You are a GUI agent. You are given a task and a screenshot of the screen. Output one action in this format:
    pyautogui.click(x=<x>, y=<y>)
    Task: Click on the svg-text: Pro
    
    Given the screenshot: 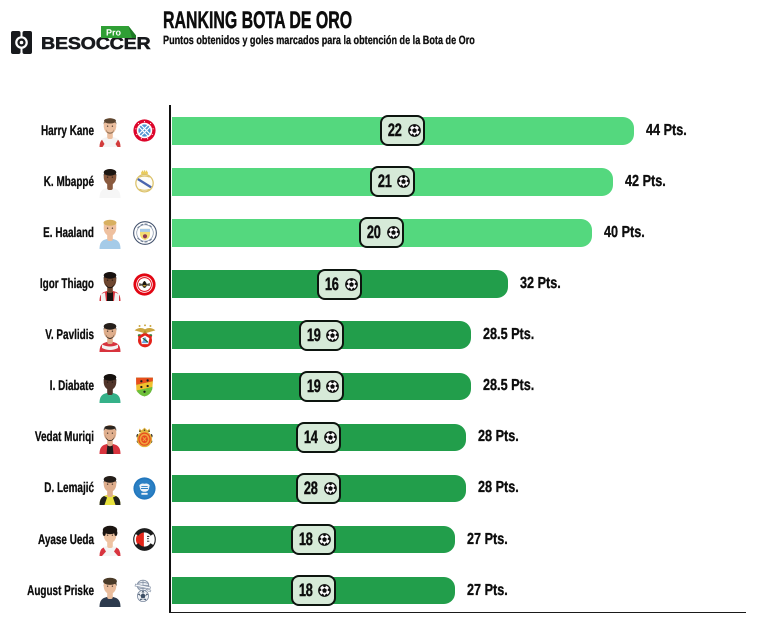 What is the action you would take?
    pyautogui.click(x=114, y=32)
    